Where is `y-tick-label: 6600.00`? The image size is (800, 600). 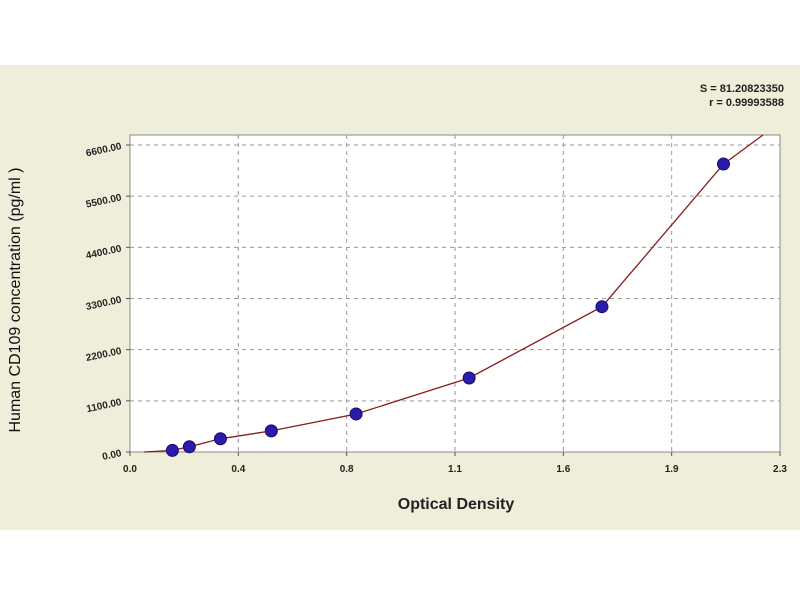
y-tick-label: 6600.00 is located at coordinates (104, 150).